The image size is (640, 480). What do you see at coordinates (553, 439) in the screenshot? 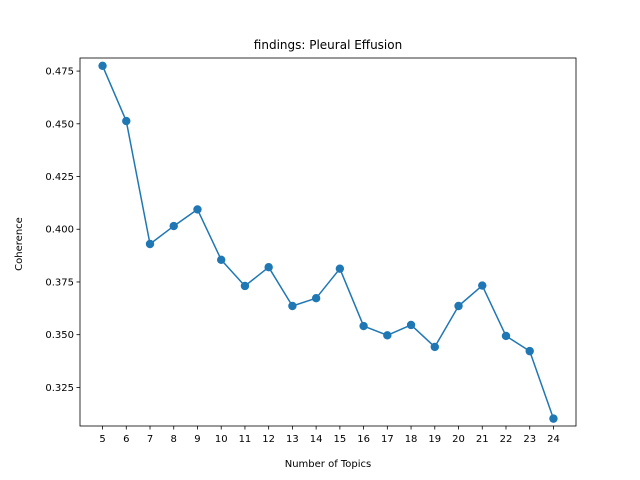
I see `x-tick-label: 24` at bounding box center [553, 439].